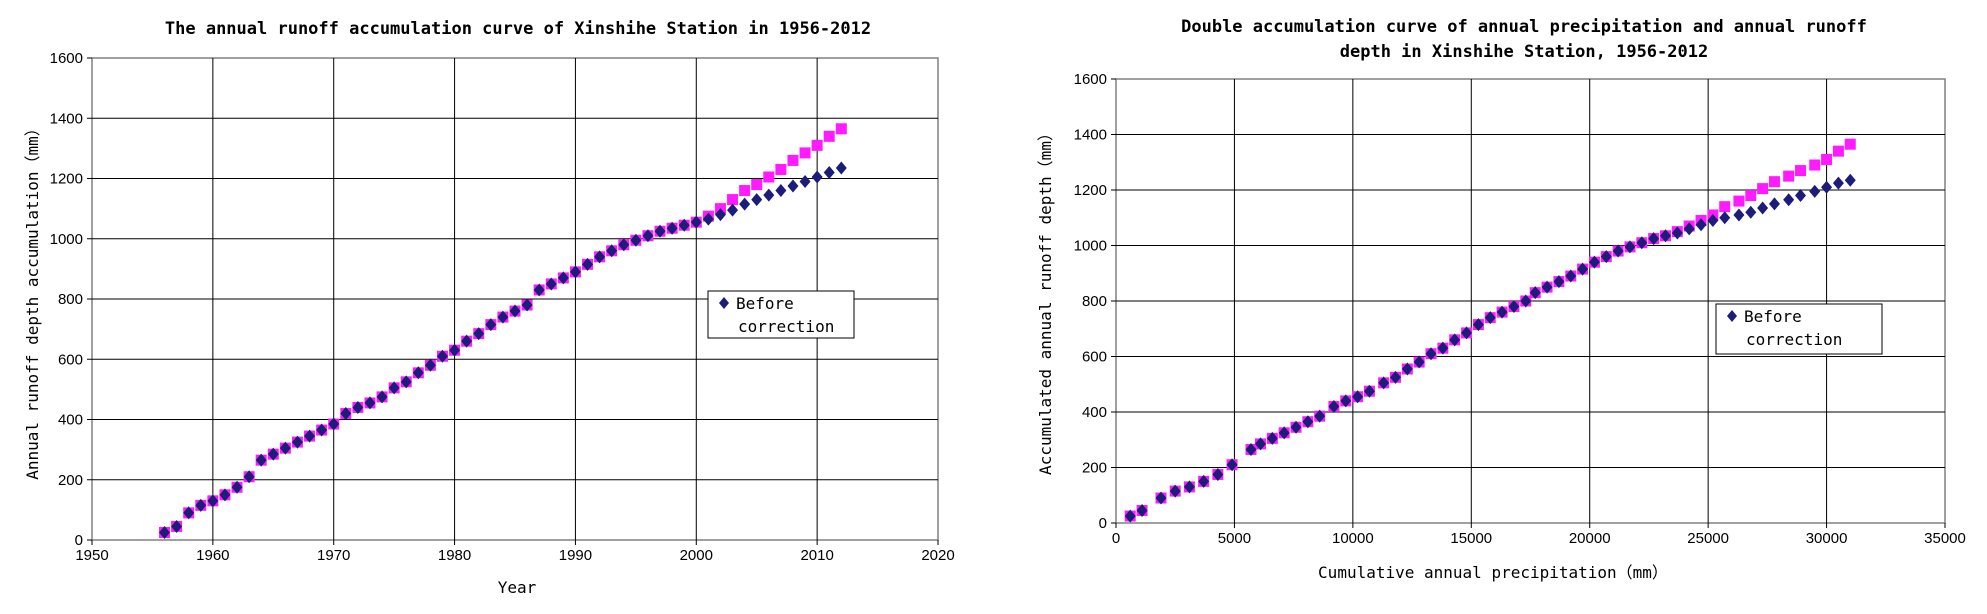  I want to click on chart1-x-tick-label: 2000, so click(696, 555).